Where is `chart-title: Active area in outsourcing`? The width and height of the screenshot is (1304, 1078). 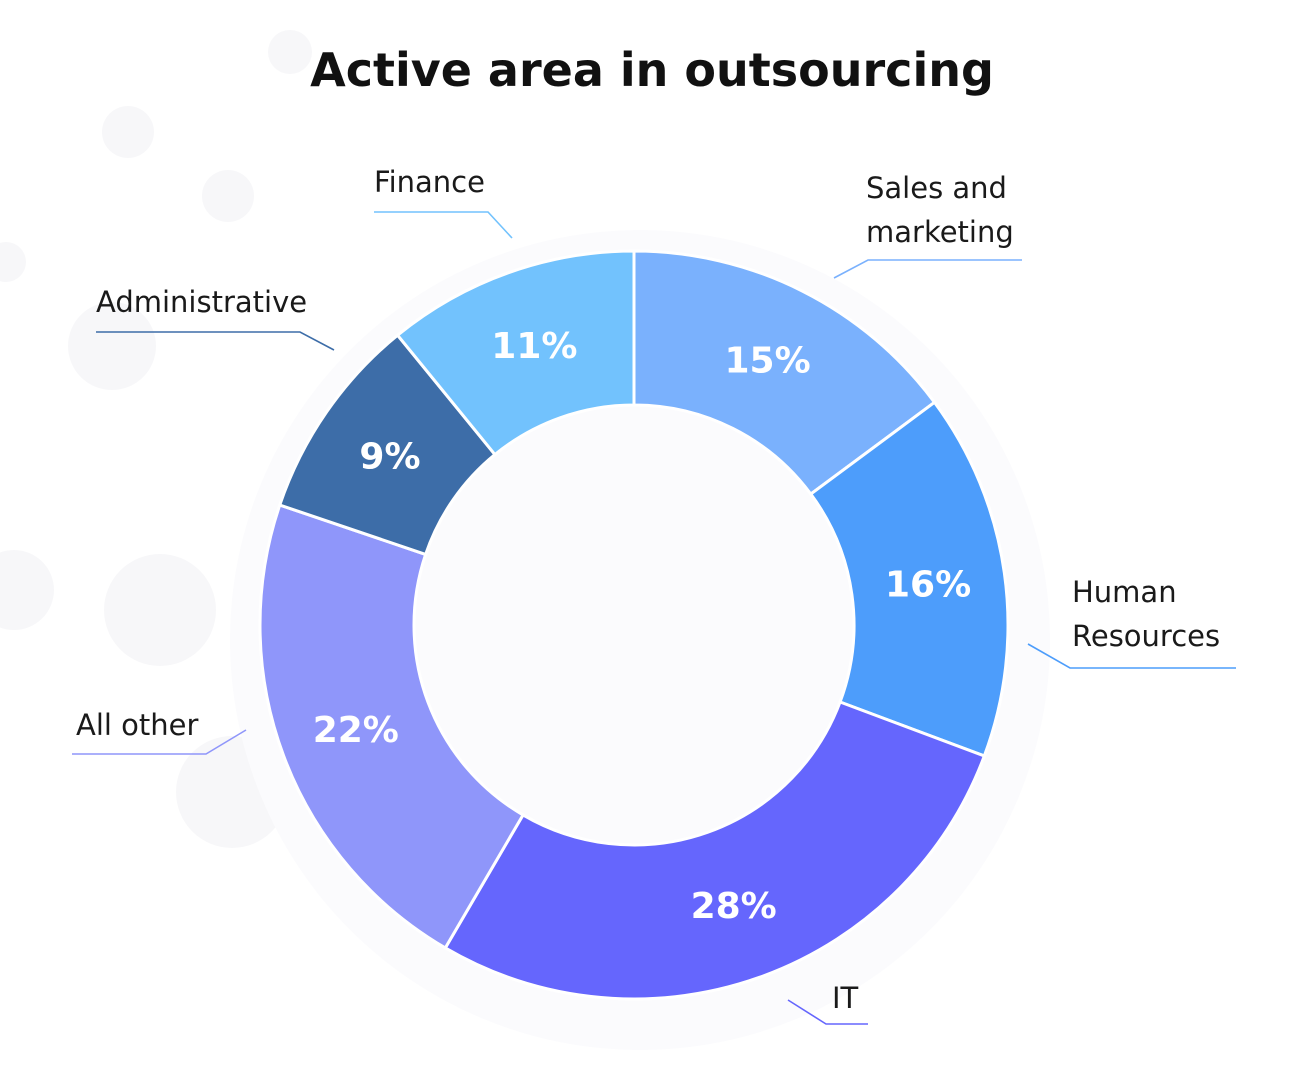 chart-title: Active area in outsourcing is located at coordinates (652, 70).